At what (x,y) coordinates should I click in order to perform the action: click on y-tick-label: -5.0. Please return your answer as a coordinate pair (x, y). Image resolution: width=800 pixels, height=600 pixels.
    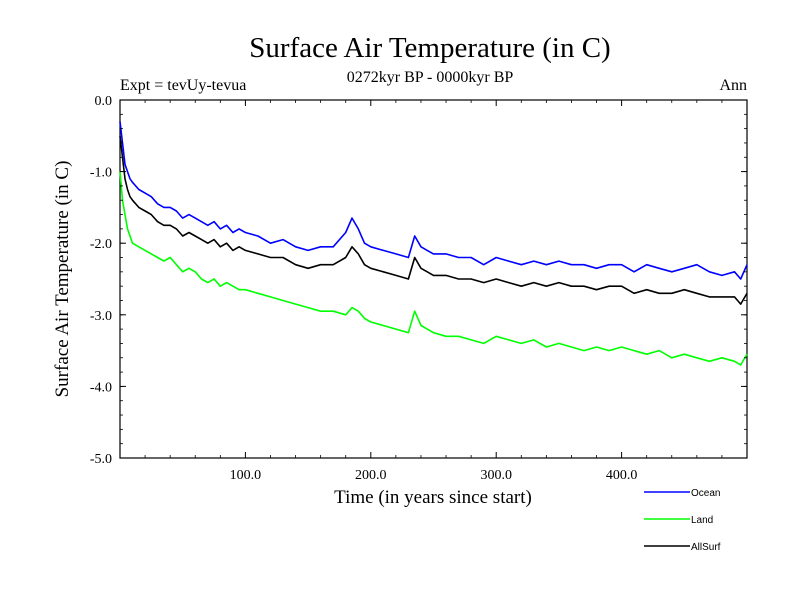
    Looking at the image, I should click on (101, 459).